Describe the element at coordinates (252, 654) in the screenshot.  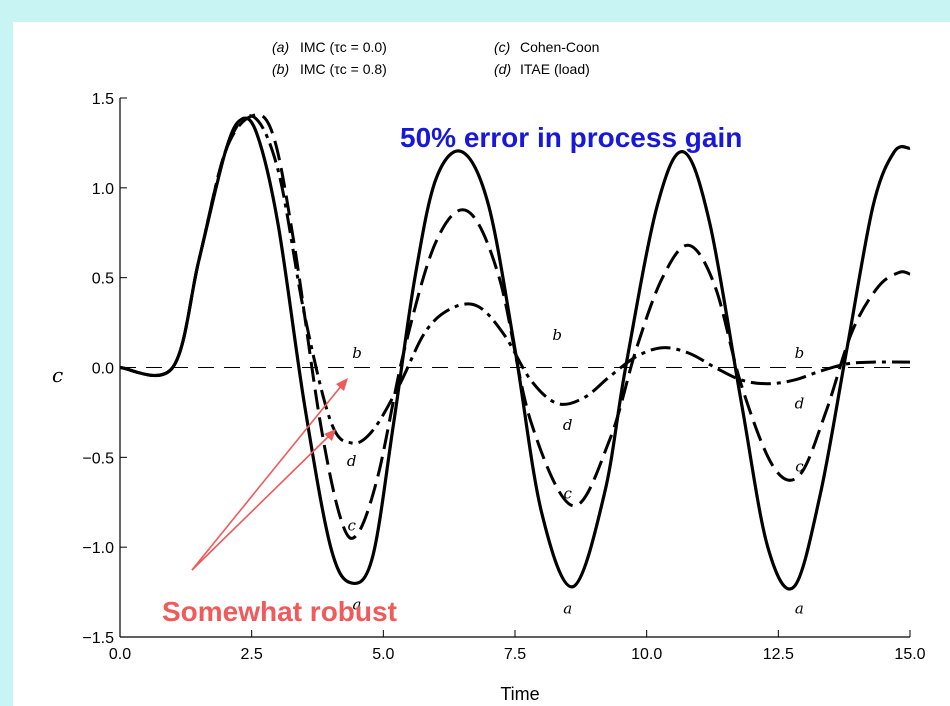
I see `x-tick-label: 2.5` at that location.